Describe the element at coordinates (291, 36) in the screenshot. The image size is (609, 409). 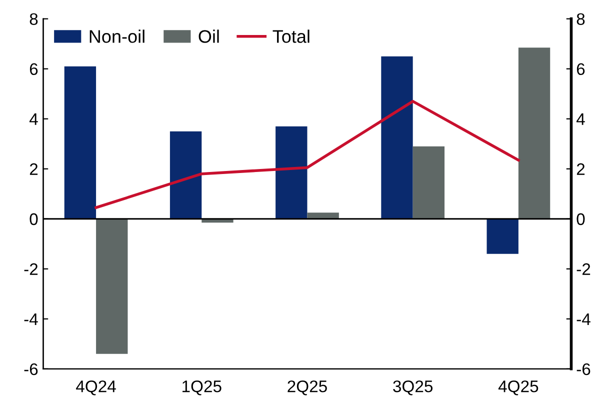
I see `legend-label: Total` at that location.